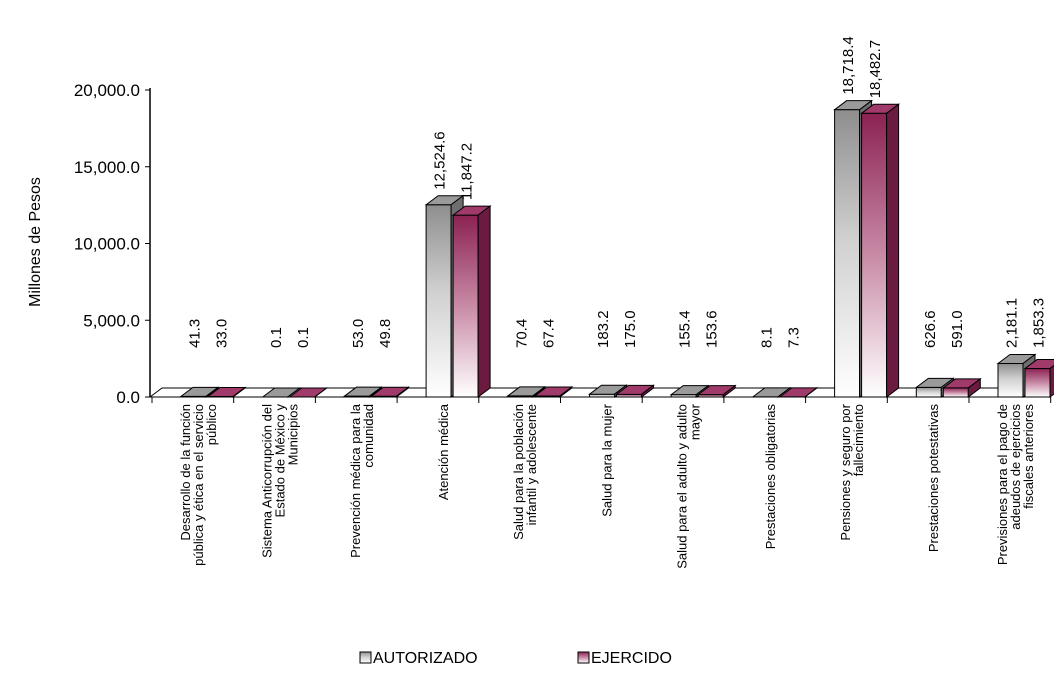 The image size is (1054, 673). What do you see at coordinates (957, 329) in the screenshot?
I see `value-label: 591.0` at bounding box center [957, 329].